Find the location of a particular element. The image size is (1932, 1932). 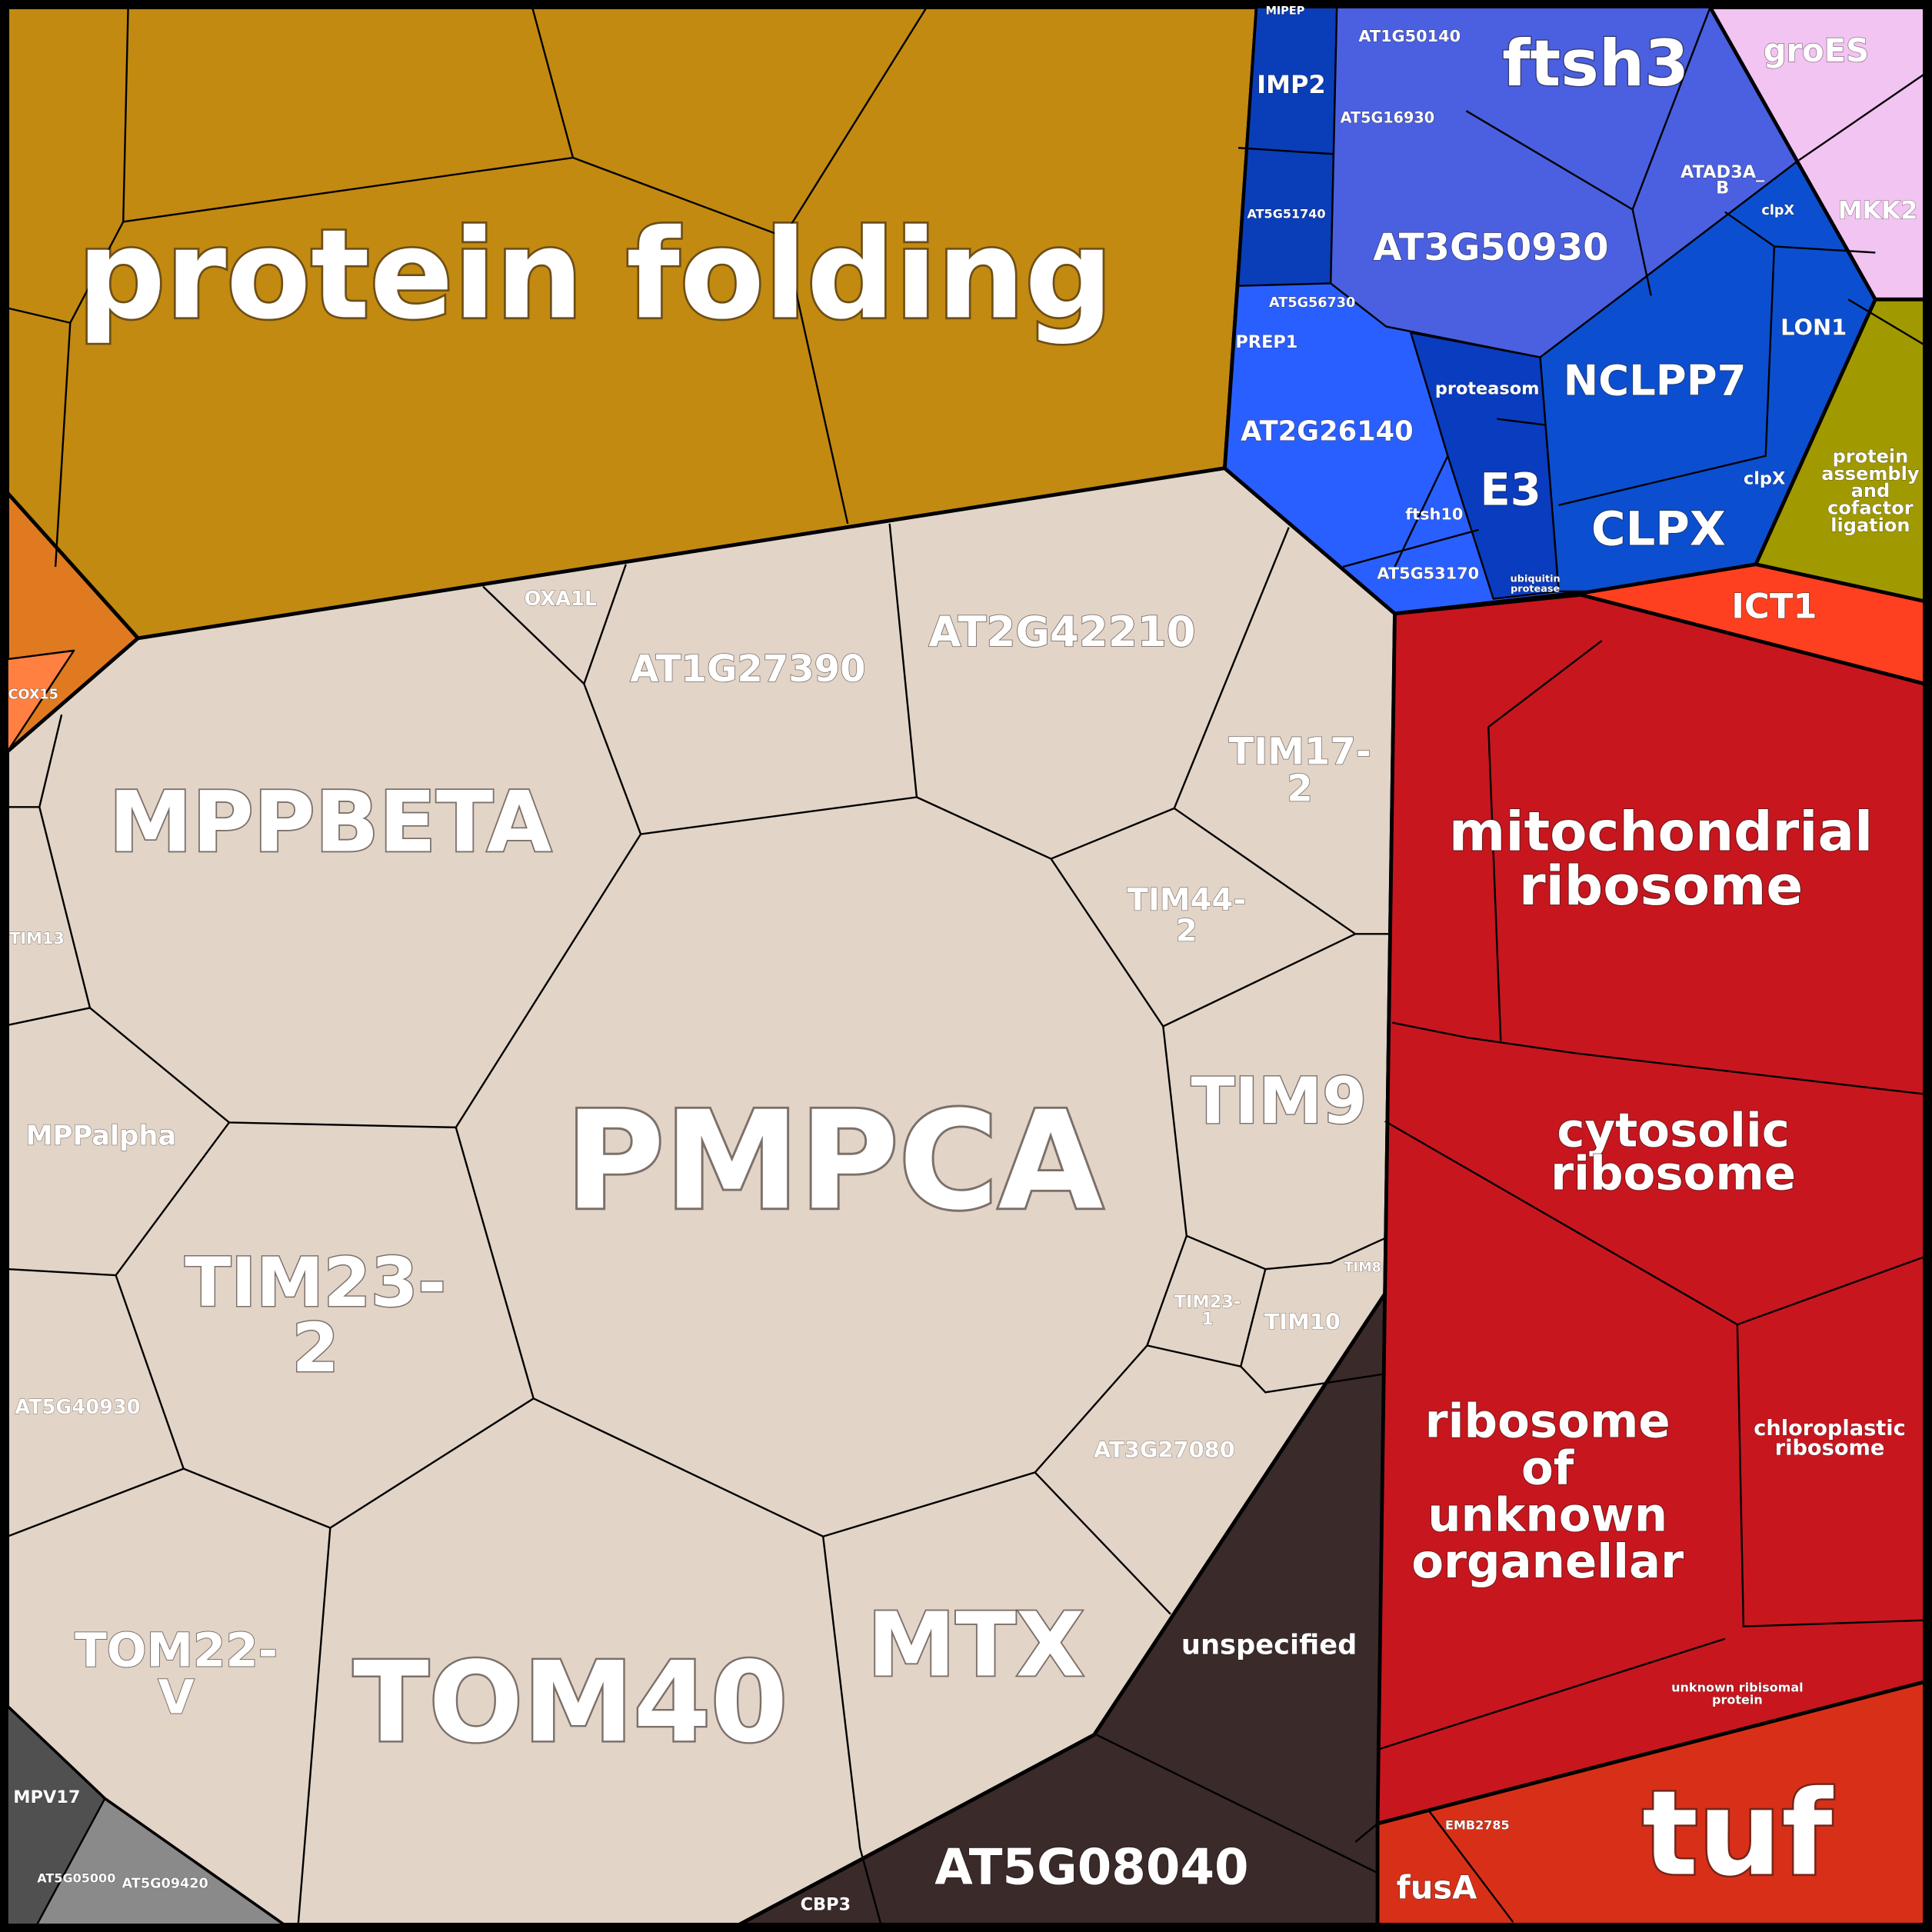

region-label: unknown is located at coordinates (1547, 1514).